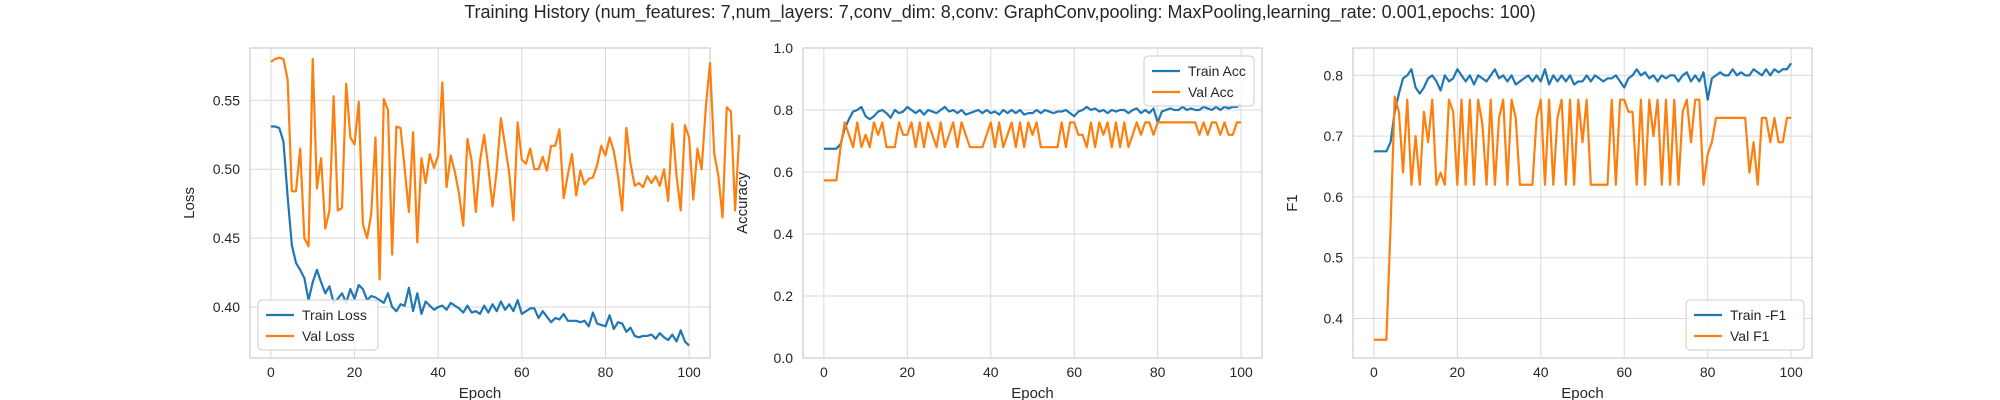  Describe the element at coordinates (1334, 197) in the screenshot. I see `f1-ytick-label: 0.6` at that location.